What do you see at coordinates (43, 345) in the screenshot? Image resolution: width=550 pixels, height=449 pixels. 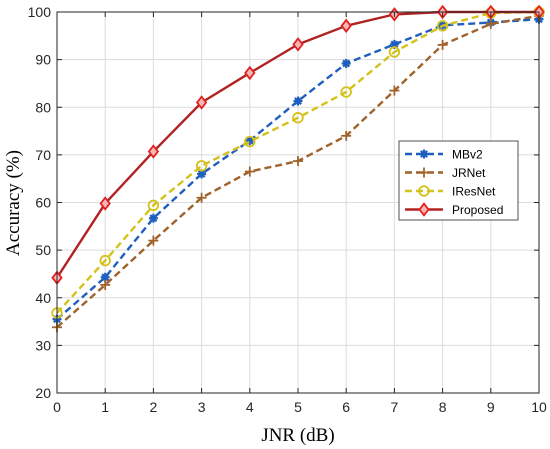 I see `y-tick-label: 30` at bounding box center [43, 345].